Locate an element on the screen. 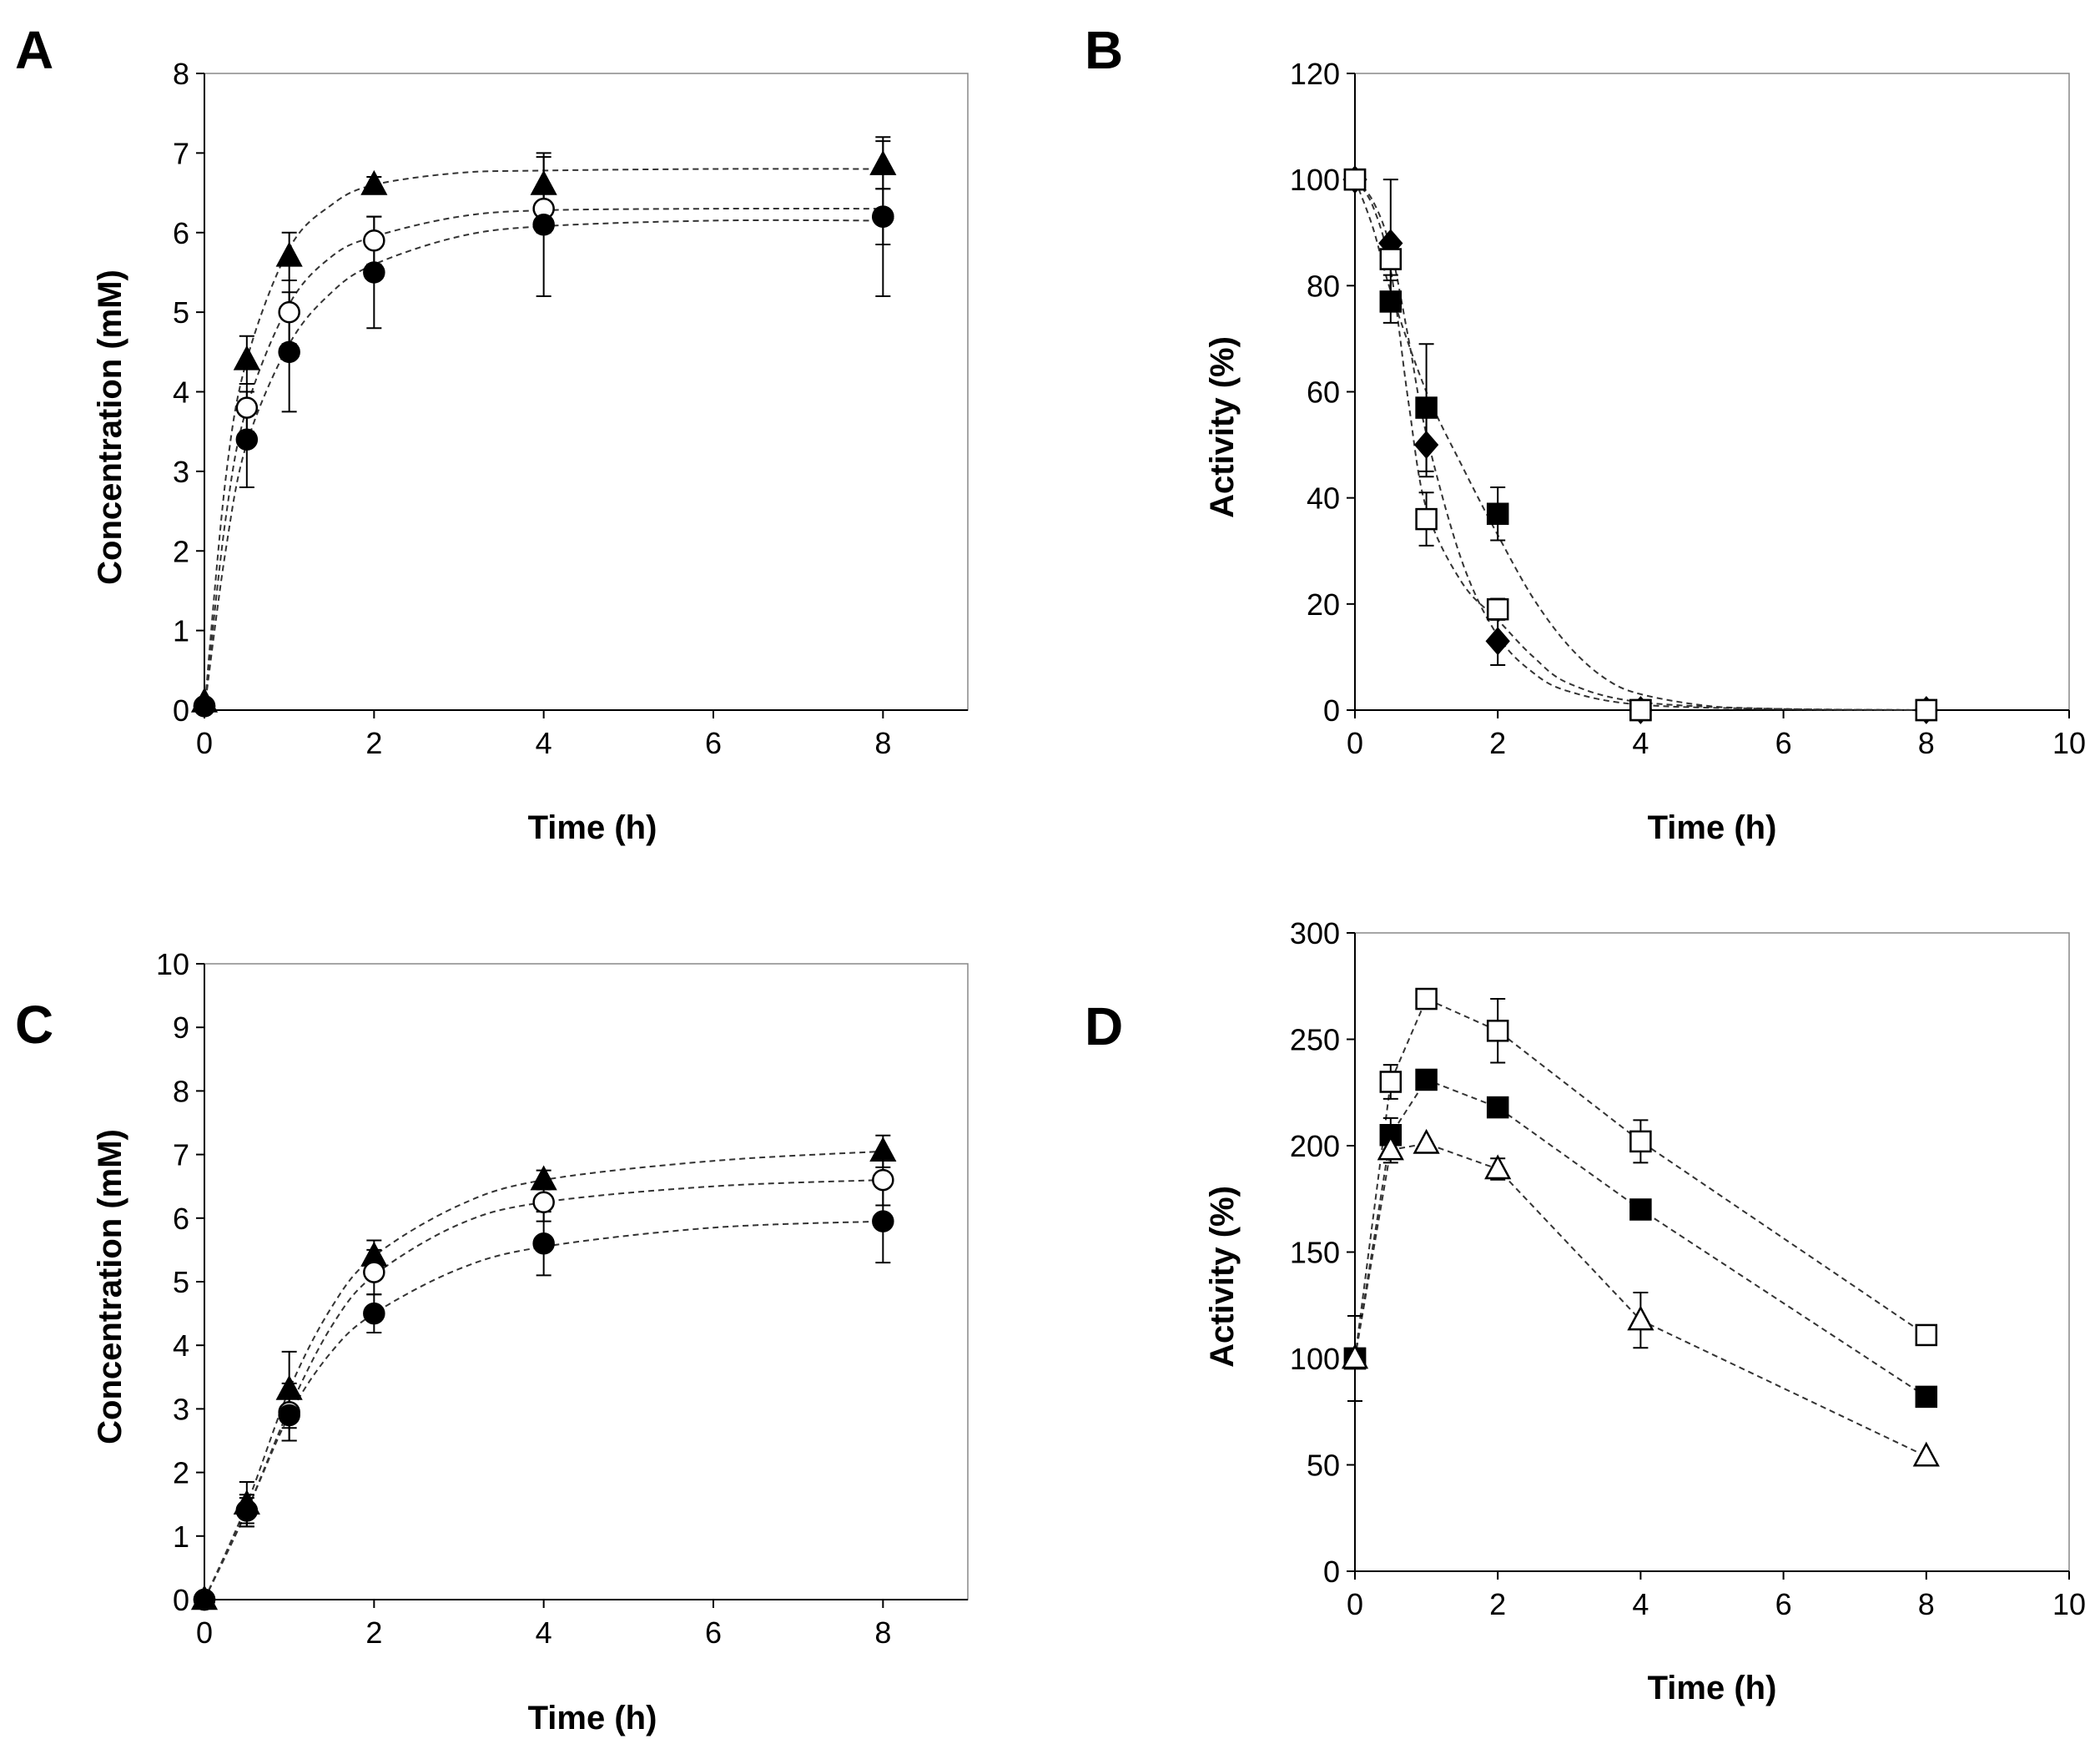 This screenshot has width=2100, height=1759. panel-b-x-tick-label: 0 is located at coordinates (1355, 743).